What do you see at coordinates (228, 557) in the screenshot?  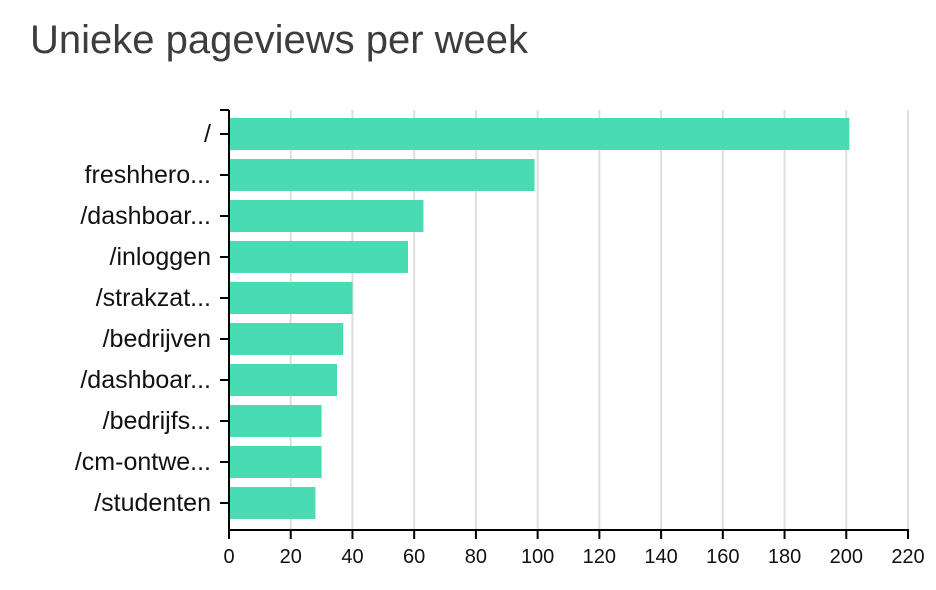 I see `x-tick-label: 0` at bounding box center [228, 557].